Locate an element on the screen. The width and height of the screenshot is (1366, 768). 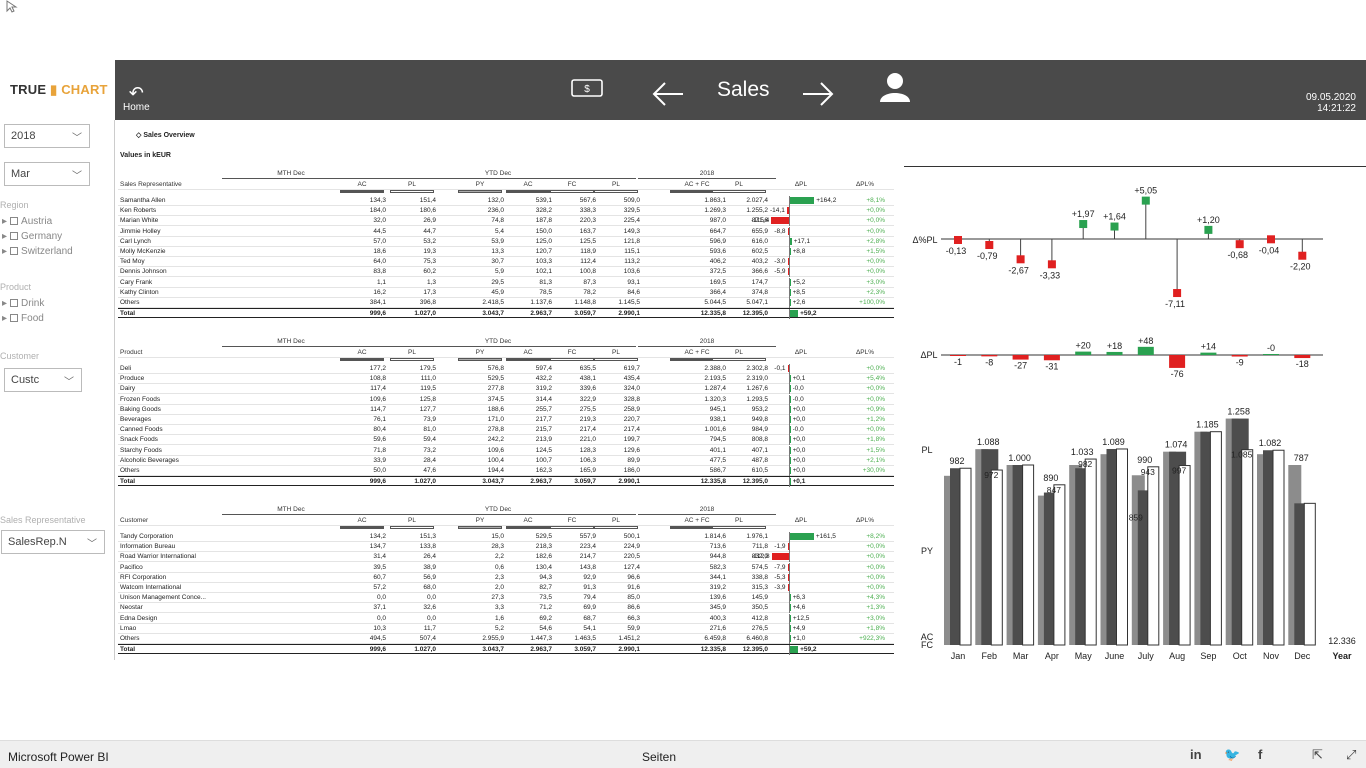
month-dropdown: Mar ﹀ is located at coordinates (47, 174).